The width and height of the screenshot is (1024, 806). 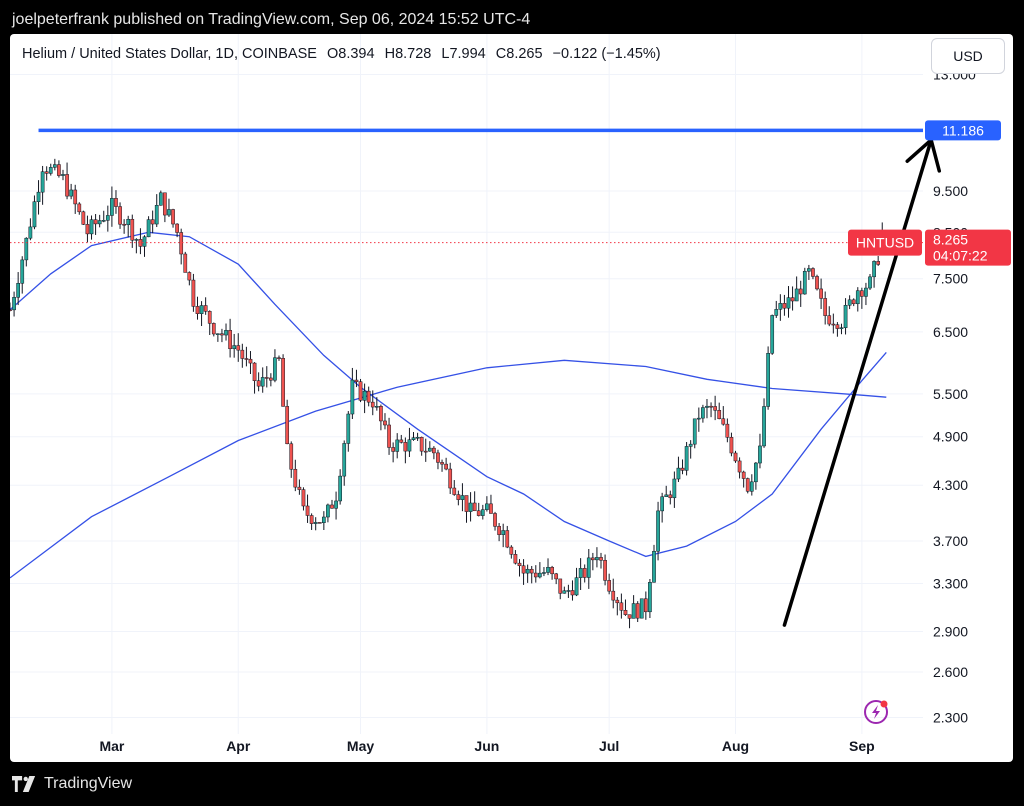 I want to click on symbol-tag, so click(x=885, y=242).